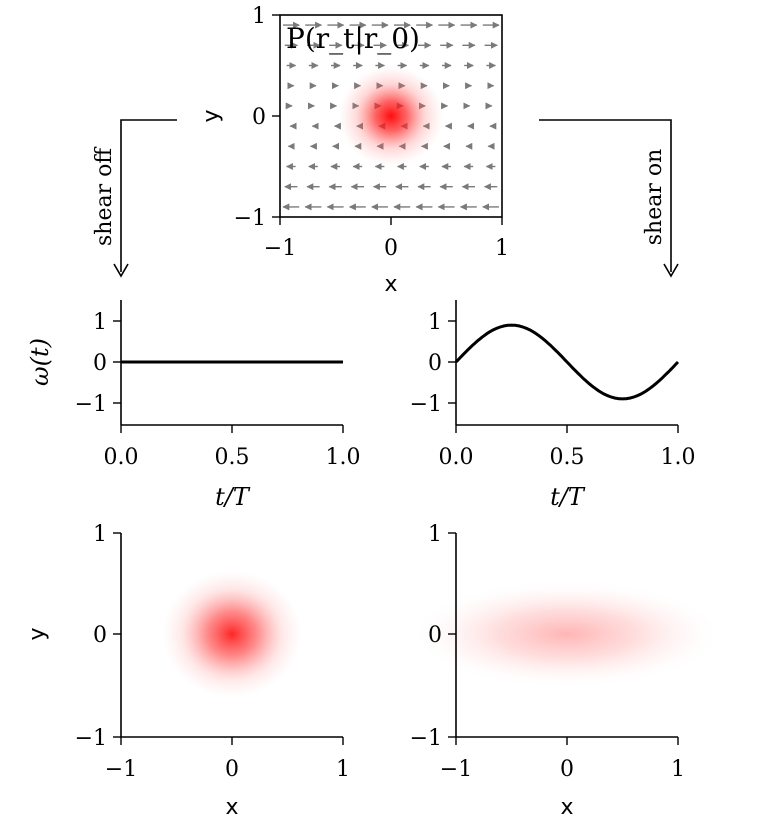  I want to click on top-panel: P(r_t|r_0) −1 0 1 1 0 −1 x y, so click(354, 150).